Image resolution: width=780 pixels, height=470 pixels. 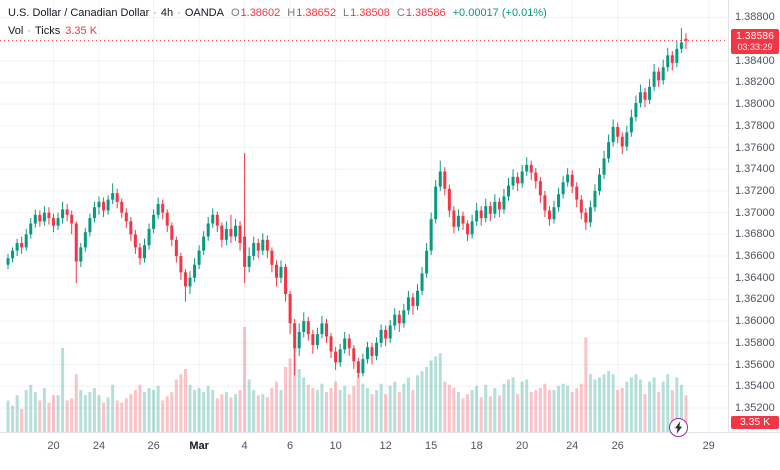 What do you see at coordinates (277, 31) in the screenshot?
I see `legend-volume-row: Vol · Ticks 3.35 K` at bounding box center [277, 31].